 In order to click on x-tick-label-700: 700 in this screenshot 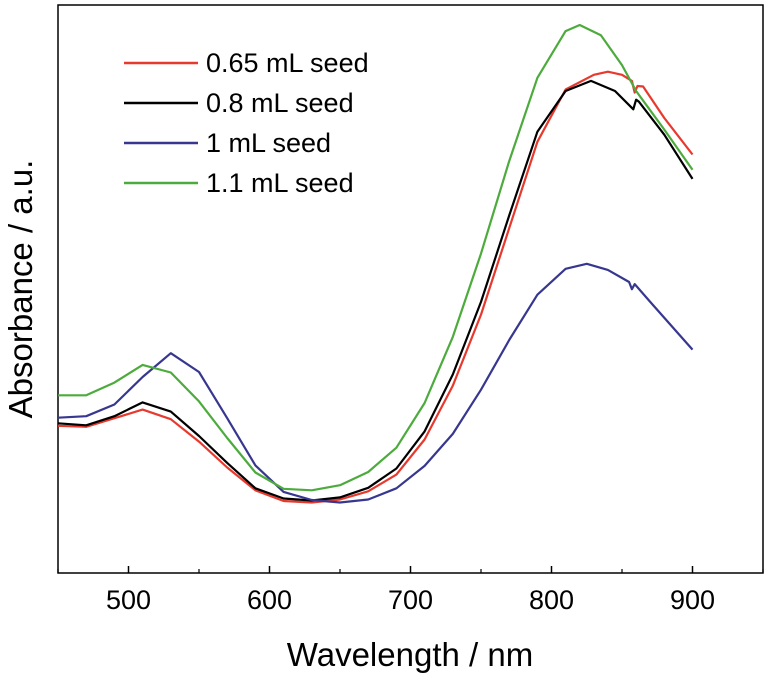, I will do `click(410, 600)`.